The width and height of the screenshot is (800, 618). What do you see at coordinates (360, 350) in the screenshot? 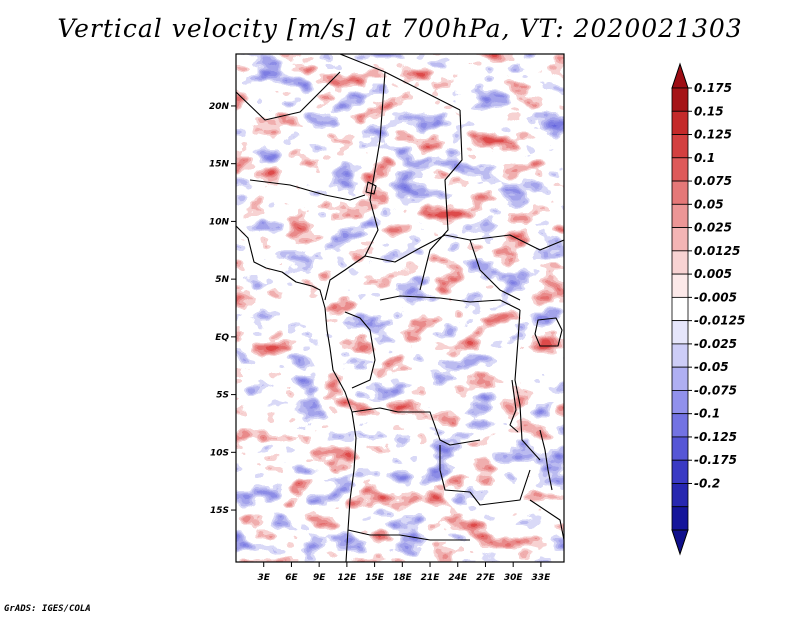
I see `border-congo` at bounding box center [360, 350].